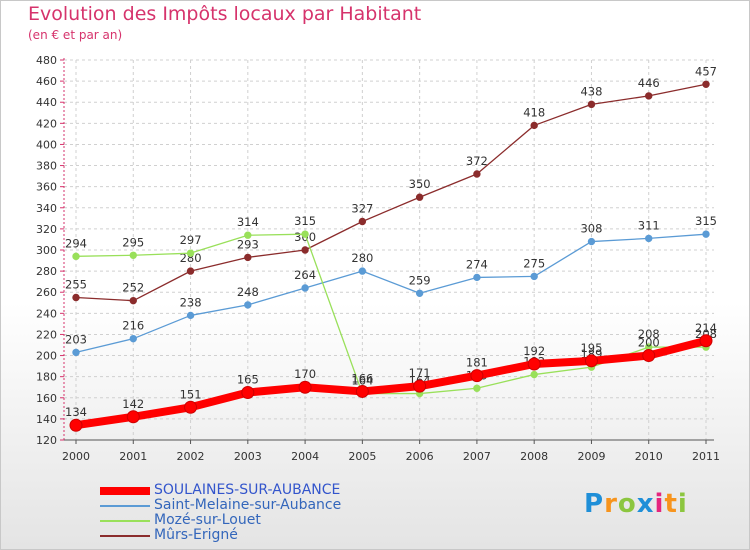  Describe the element at coordinates (191, 302) in the screenshot. I see `data-label-saint-melaine-sur-aubance: 238` at that location.